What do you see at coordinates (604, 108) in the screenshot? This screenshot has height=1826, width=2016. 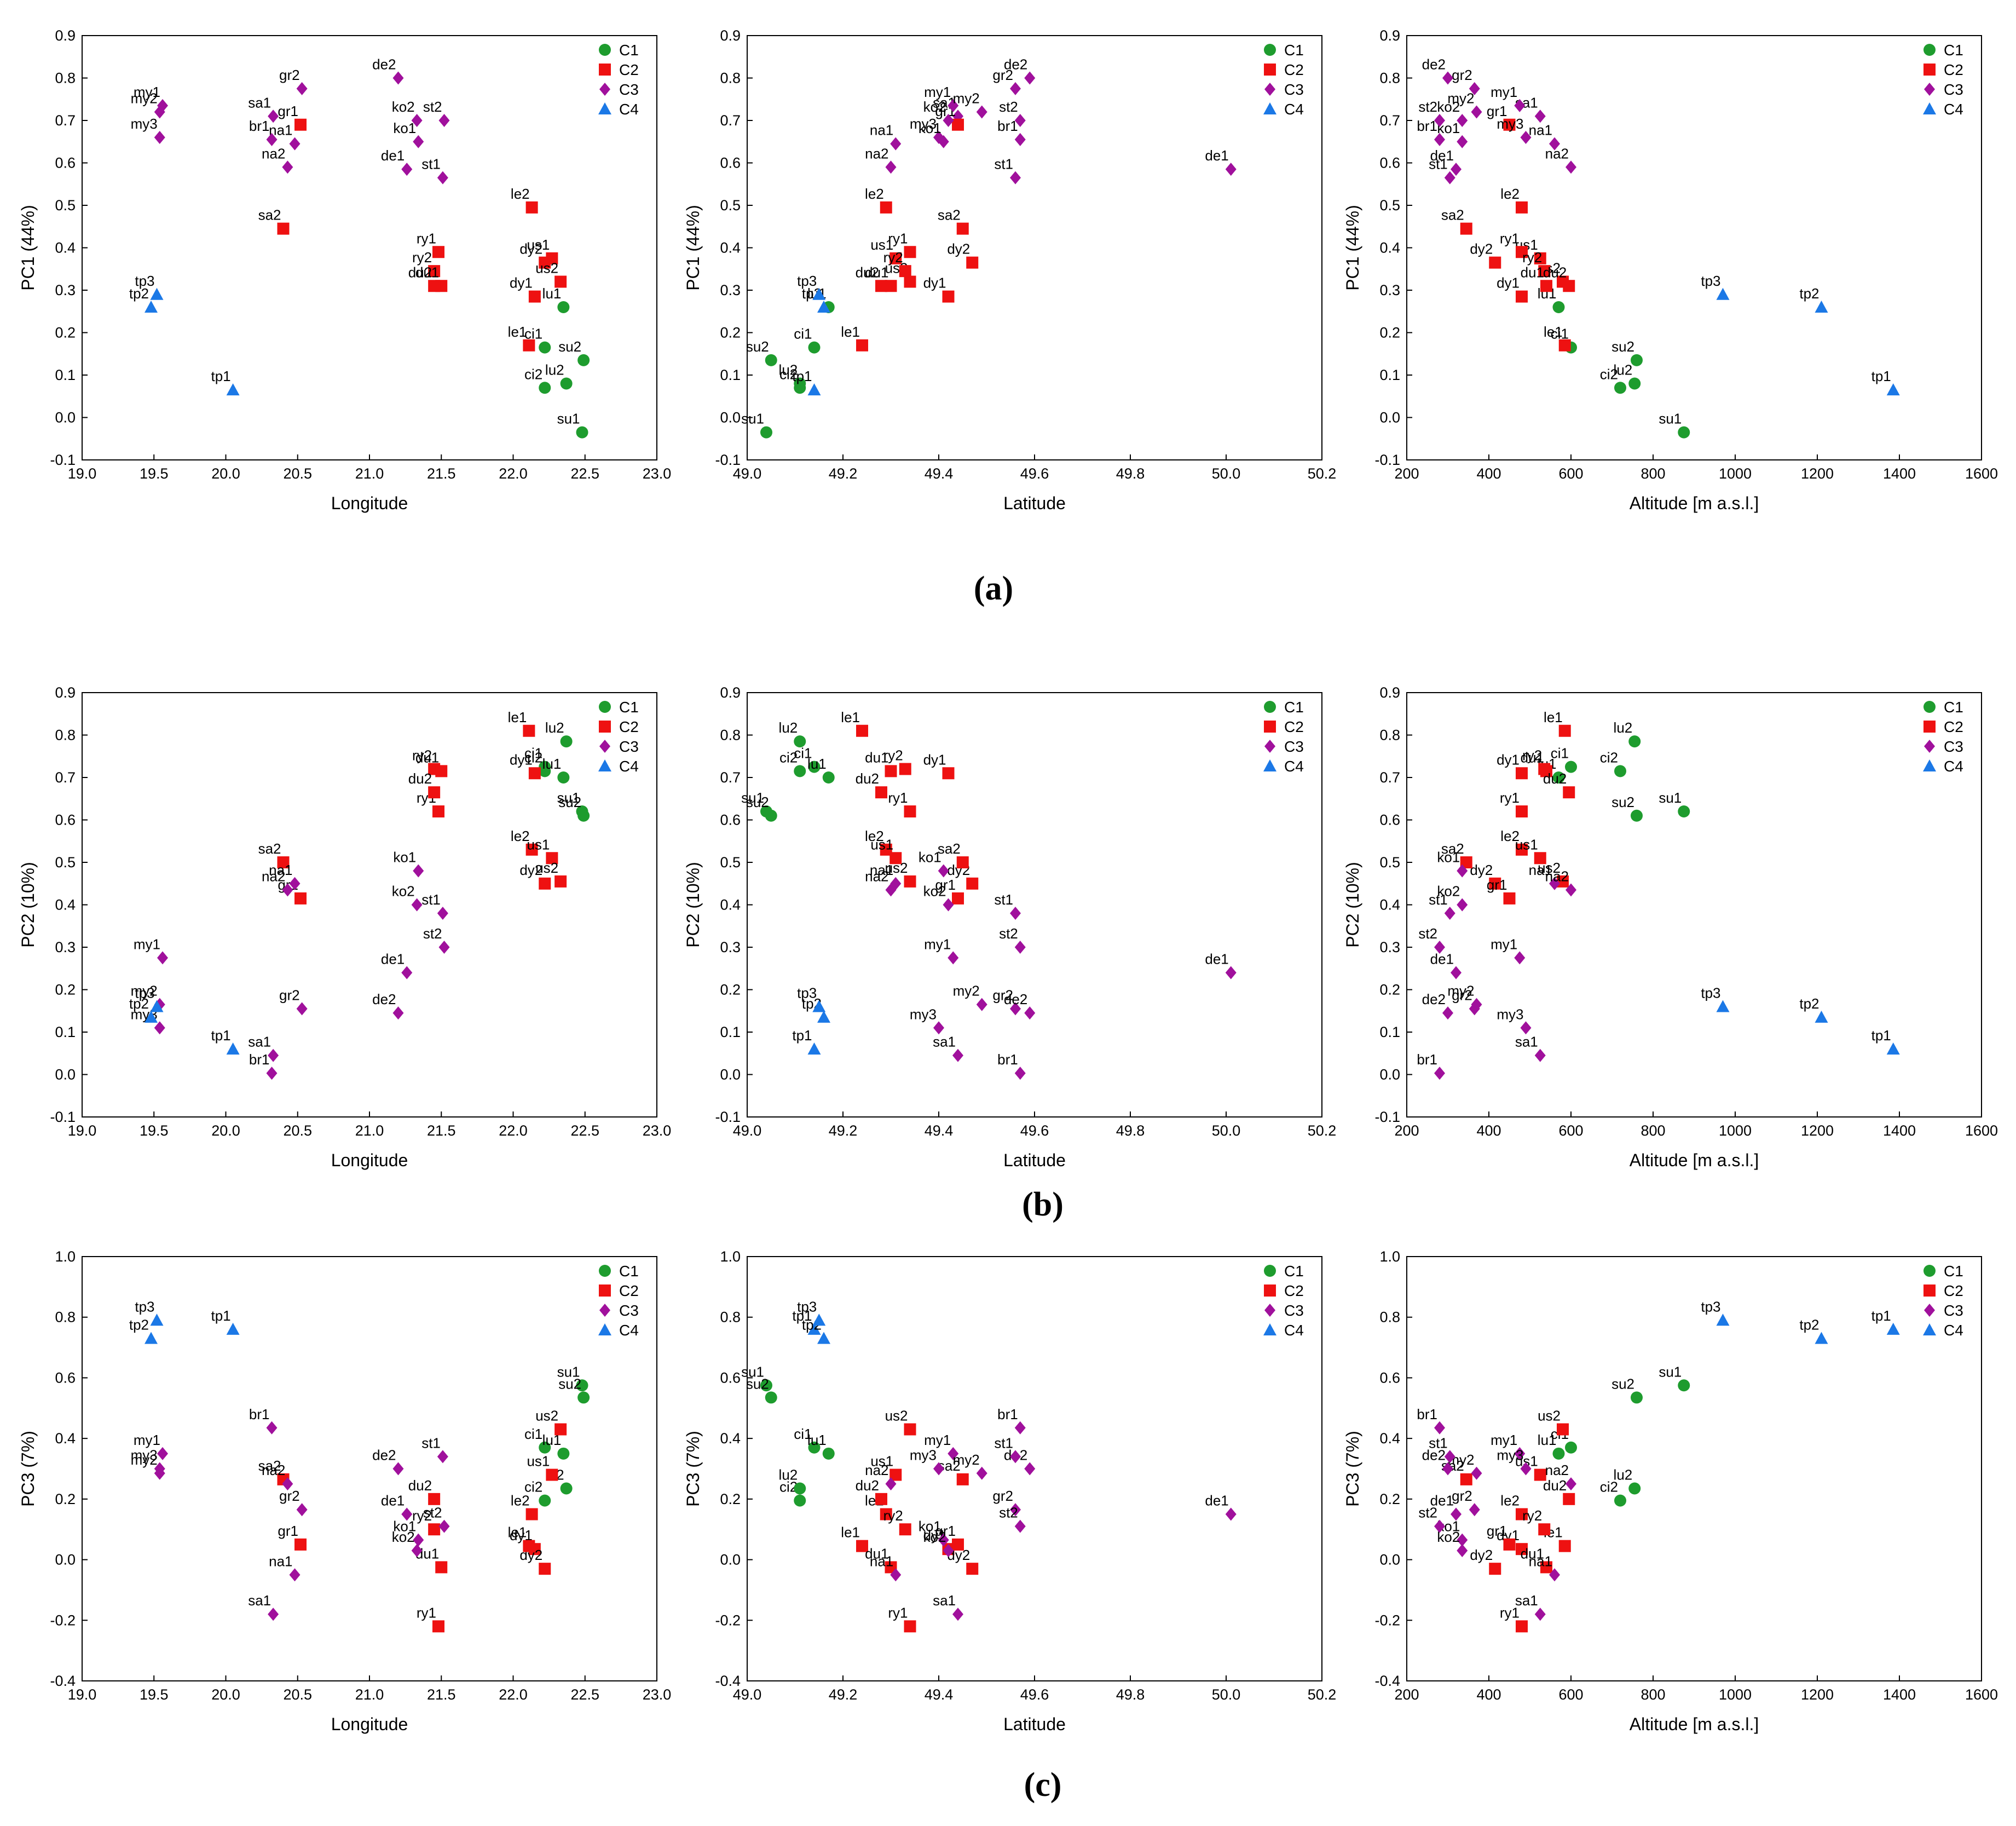 I see `legend-marker-C4` at bounding box center [604, 108].